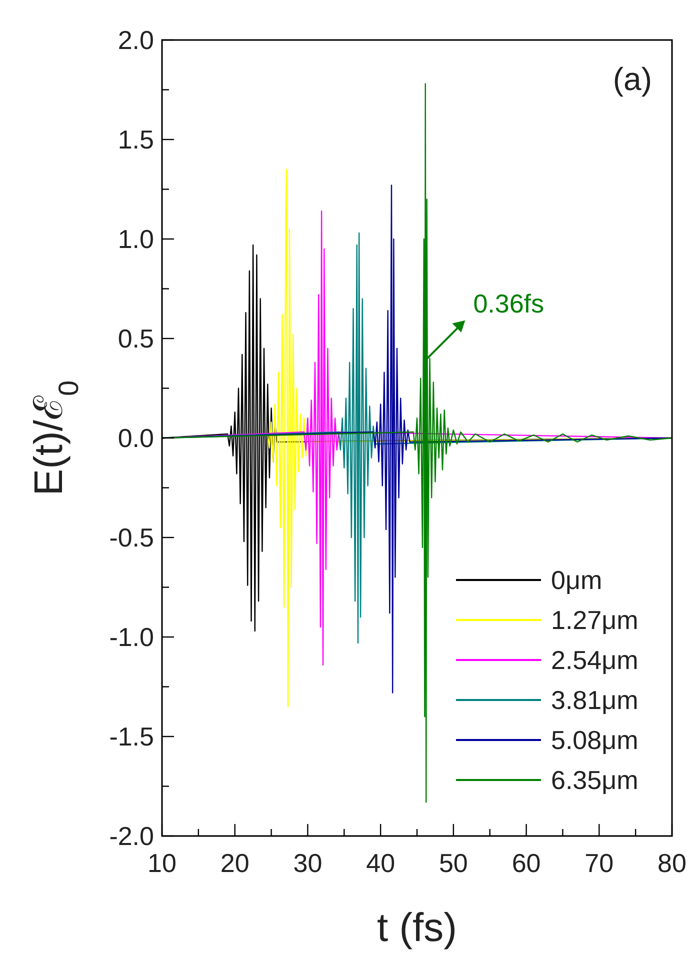  What do you see at coordinates (136, 139) in the screenshot?
I see `y-tick-label: 1.5` at bounding box center [136, 139].